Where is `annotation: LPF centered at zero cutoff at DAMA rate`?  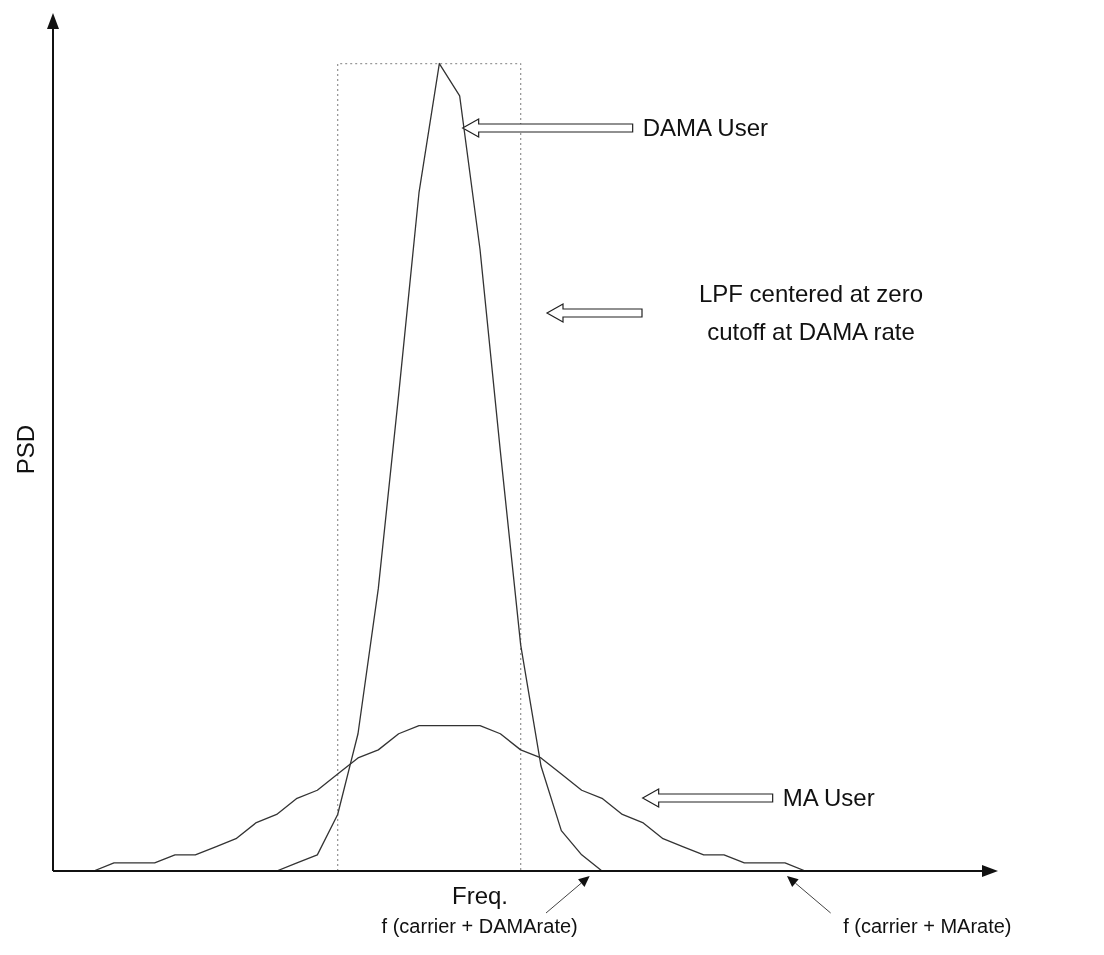 annotation: LPF centered at zero cutoff at DAMA rate is located at coordinates (811, 312).